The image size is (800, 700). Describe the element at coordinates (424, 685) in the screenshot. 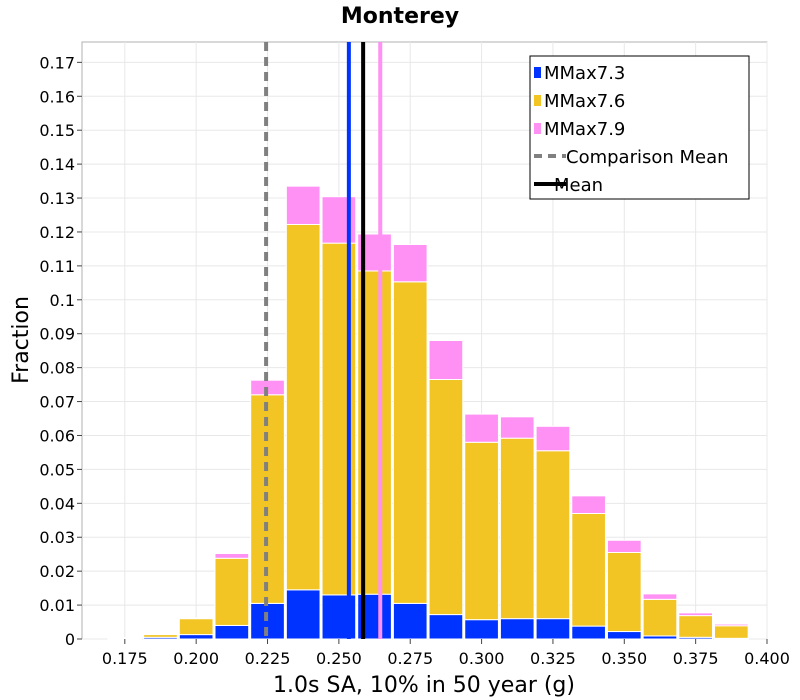

I see `x-axis-label: 1.0s SA, 10% in 50 year (g)` at that location.